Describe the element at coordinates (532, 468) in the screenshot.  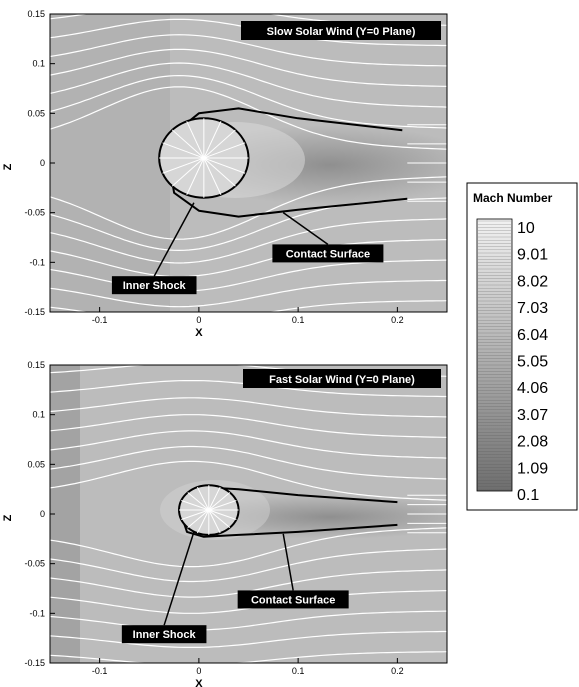
I see `legend-level-label: 1.09` at that location.